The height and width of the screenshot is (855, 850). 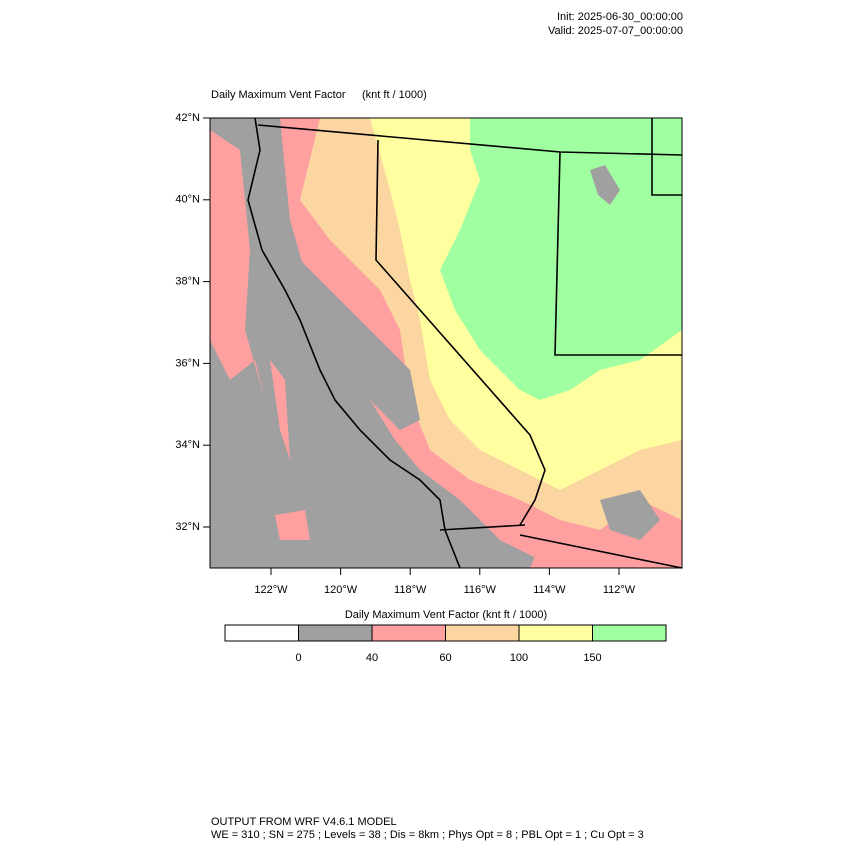 What do you see at coordinates (187, 445) in the screenshot?
I see `lat-label: 34°N` at bounding box center [187, 445].